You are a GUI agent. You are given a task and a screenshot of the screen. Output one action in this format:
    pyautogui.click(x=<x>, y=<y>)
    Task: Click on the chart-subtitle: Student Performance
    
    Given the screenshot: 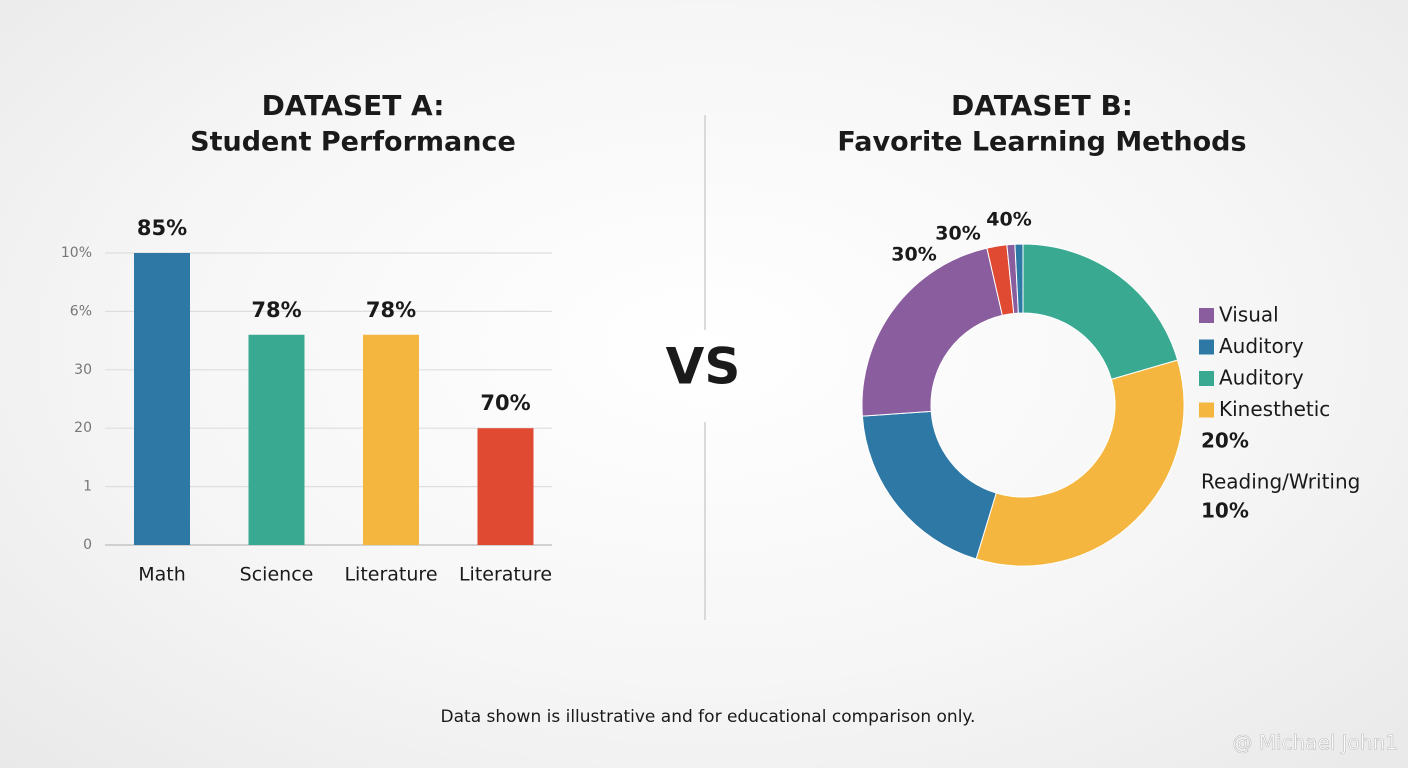 What is the action you would take?
    pyautogui.click(x=353, y=142)
    